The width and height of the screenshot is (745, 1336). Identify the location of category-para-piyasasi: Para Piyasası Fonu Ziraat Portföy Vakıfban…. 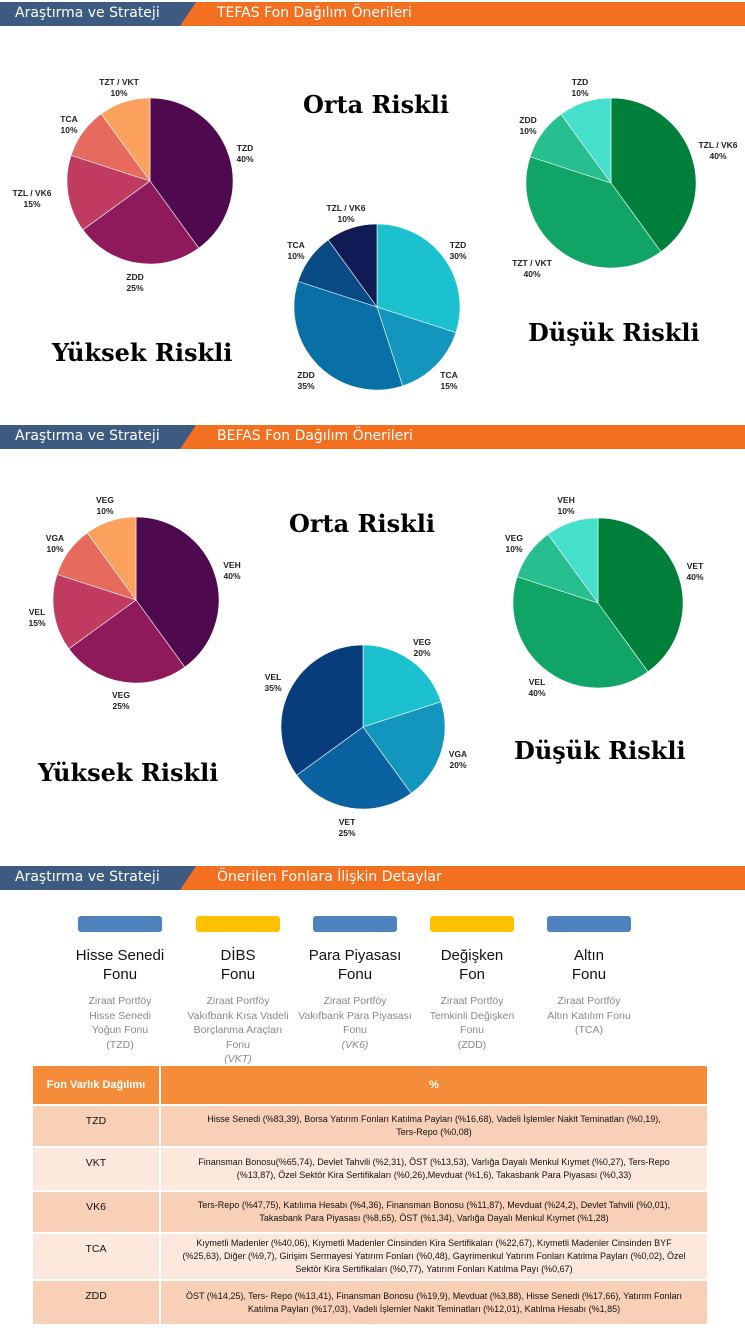
(355, 984).